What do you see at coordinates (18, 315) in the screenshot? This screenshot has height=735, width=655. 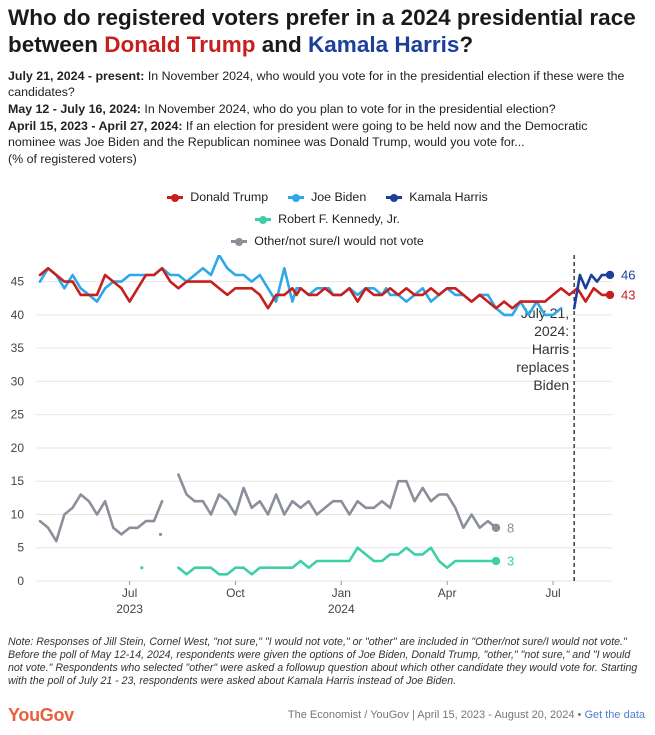 I see `y-tick-label-40: 40` at bounding box center [18, 315].